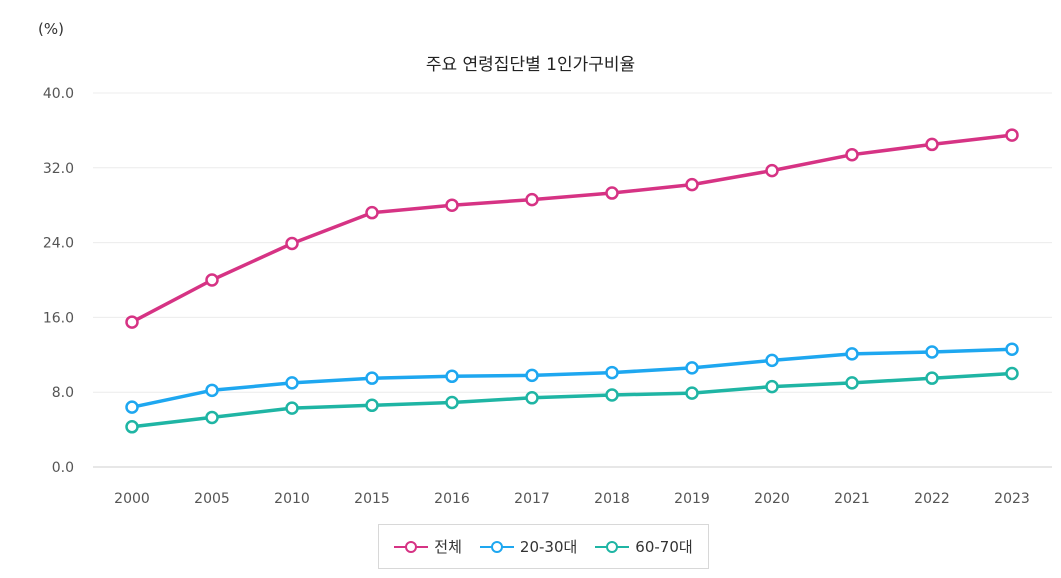  Describe the element at coordinates (58, 281) in the screenshot. I see `y-axis-ticks: 0.0 8.0 16.0 24.0 32.0 40.0` at that location.